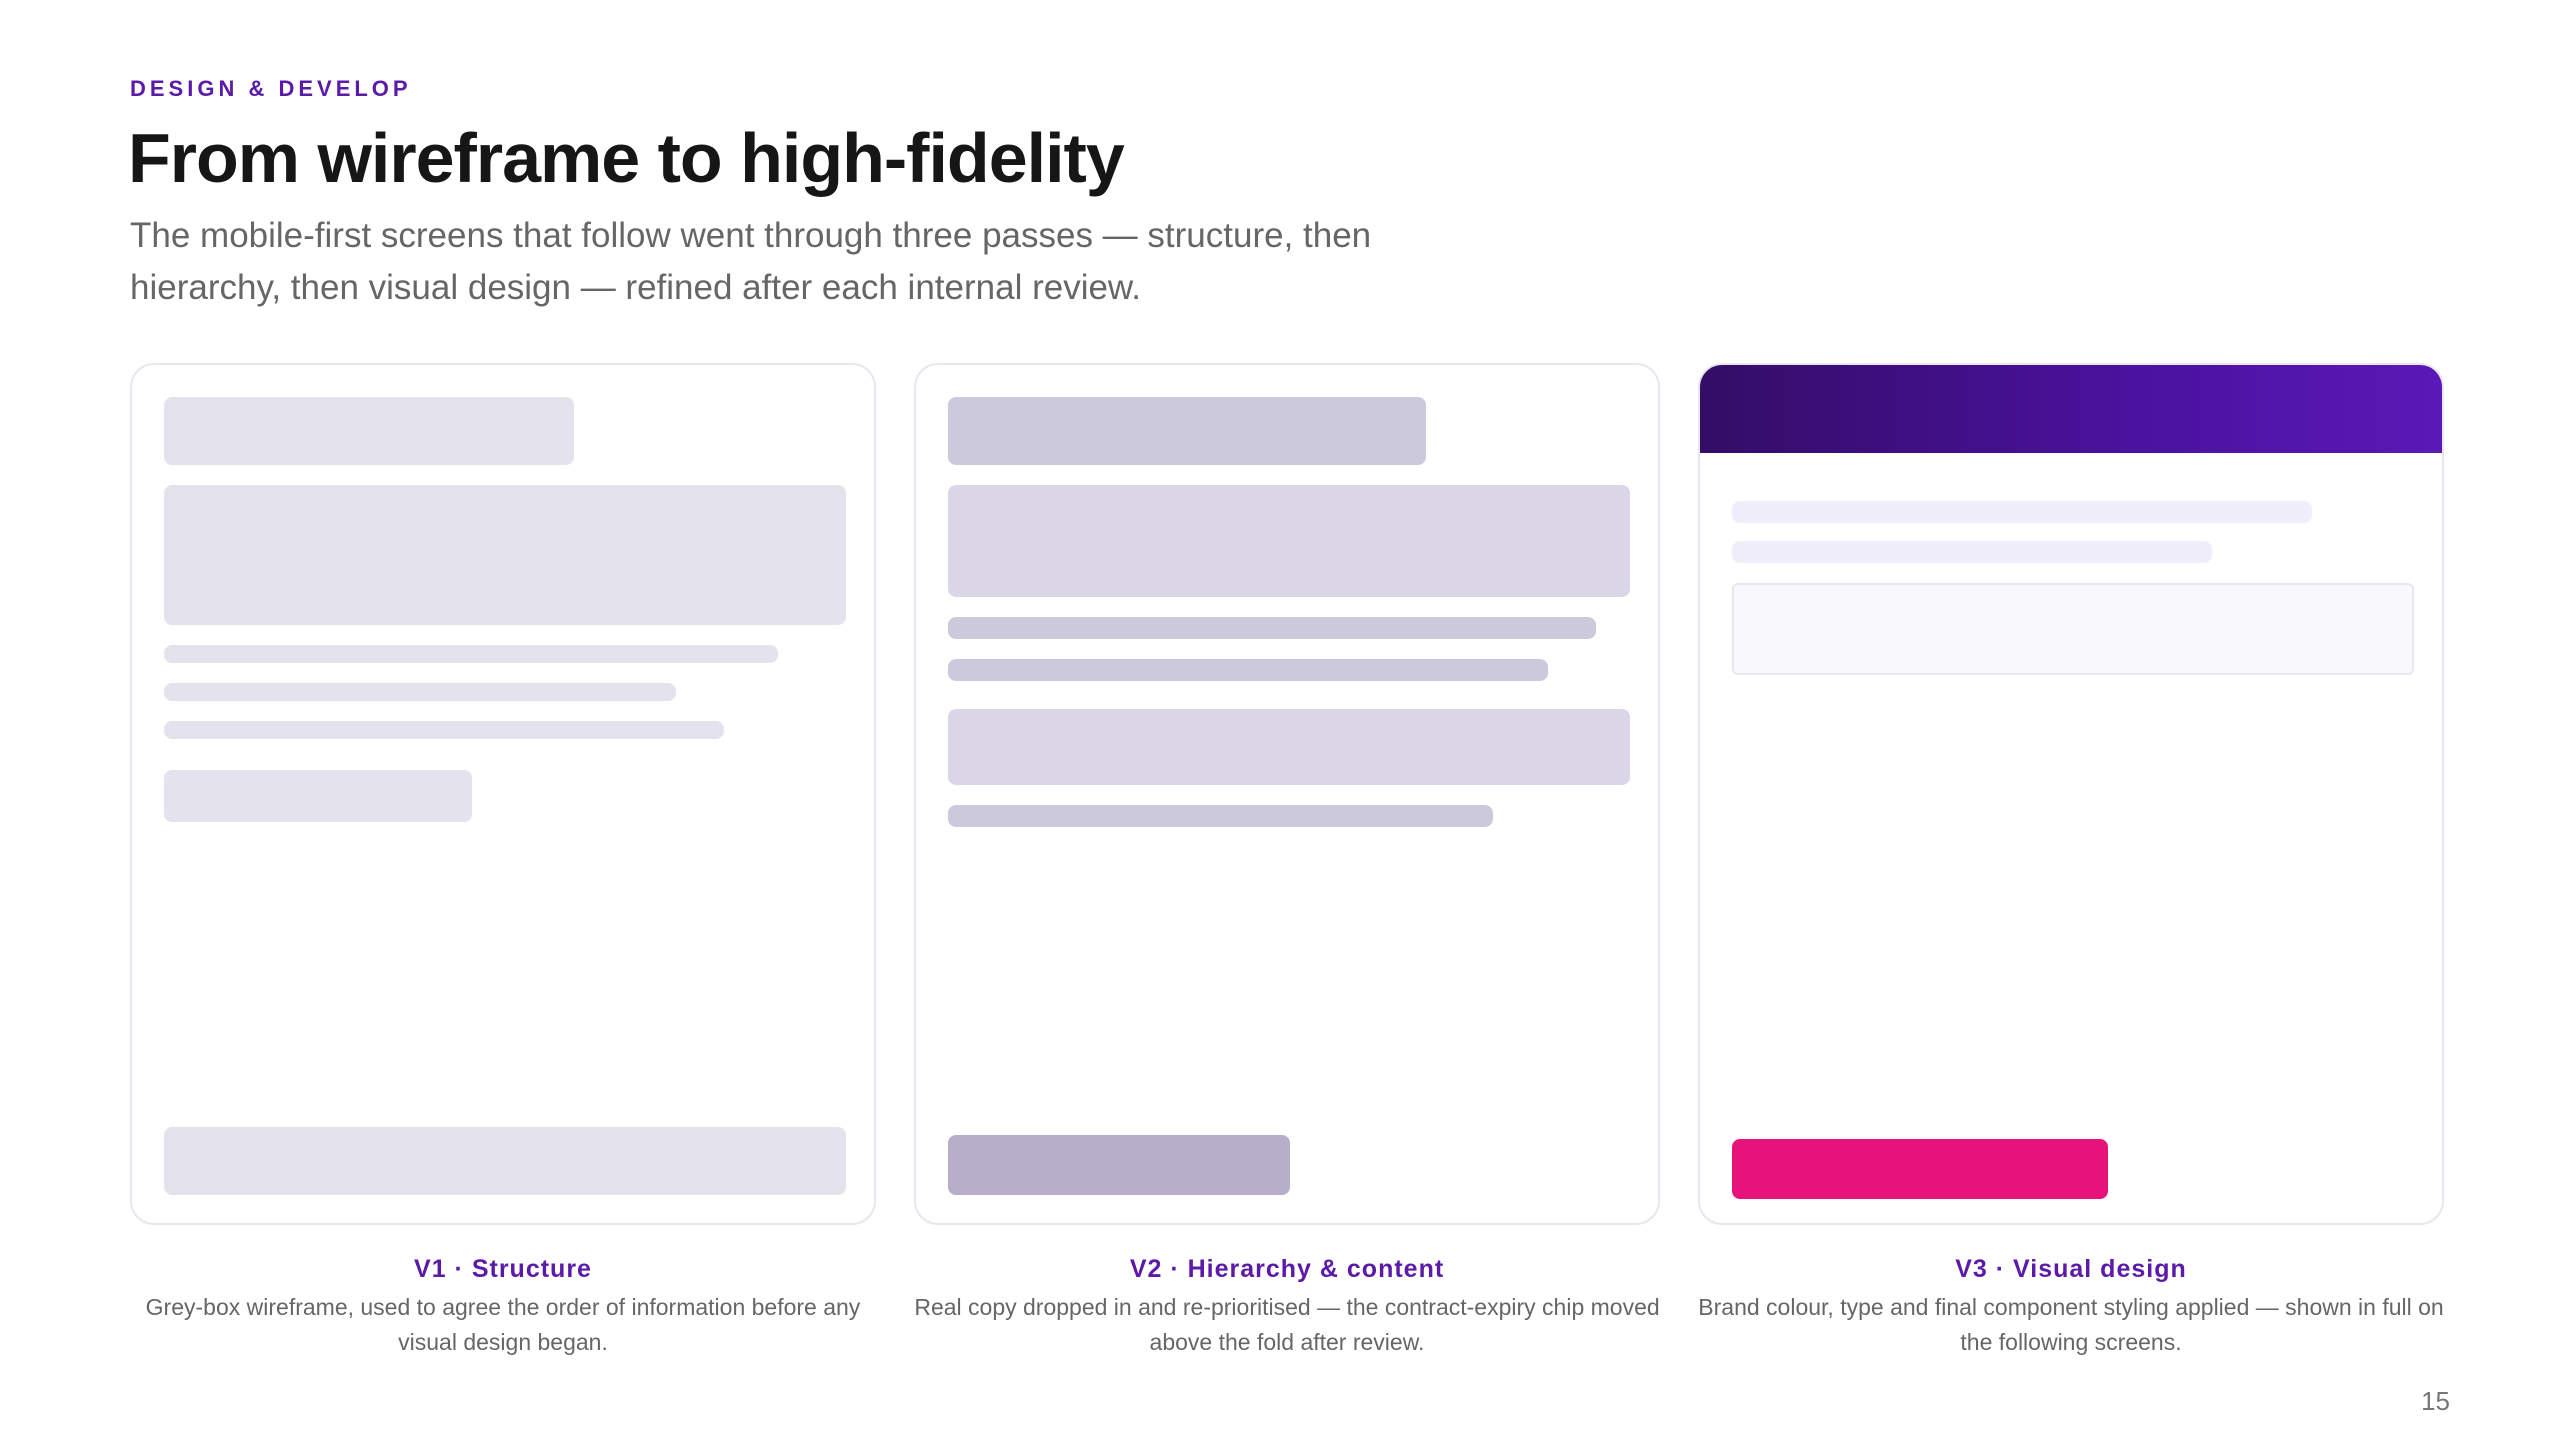 The width and height of the screenshot is (2560, 1440). I want to click on brand-header-bar, so click(2071, 409).